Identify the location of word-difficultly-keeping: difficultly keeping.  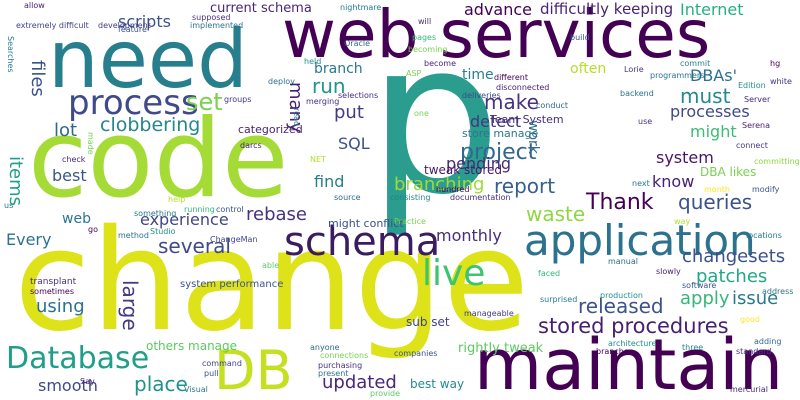
(606, 9).